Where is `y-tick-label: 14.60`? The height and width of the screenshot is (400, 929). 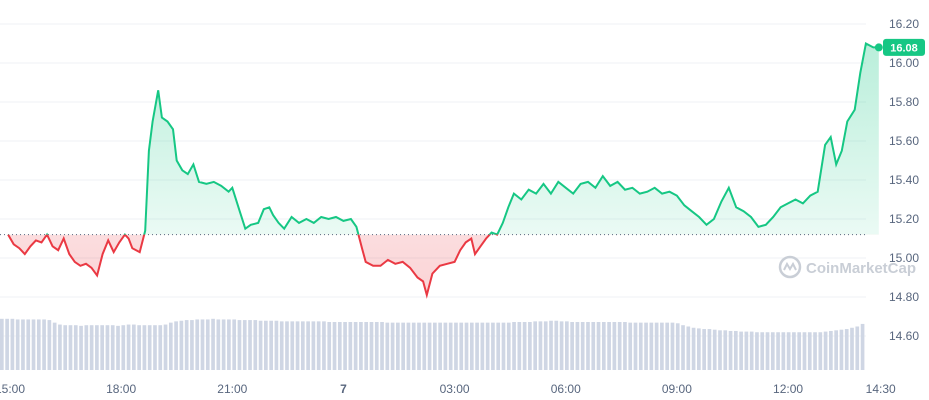
y-tick-label: 14.60 is located at coordinates (904, 336).